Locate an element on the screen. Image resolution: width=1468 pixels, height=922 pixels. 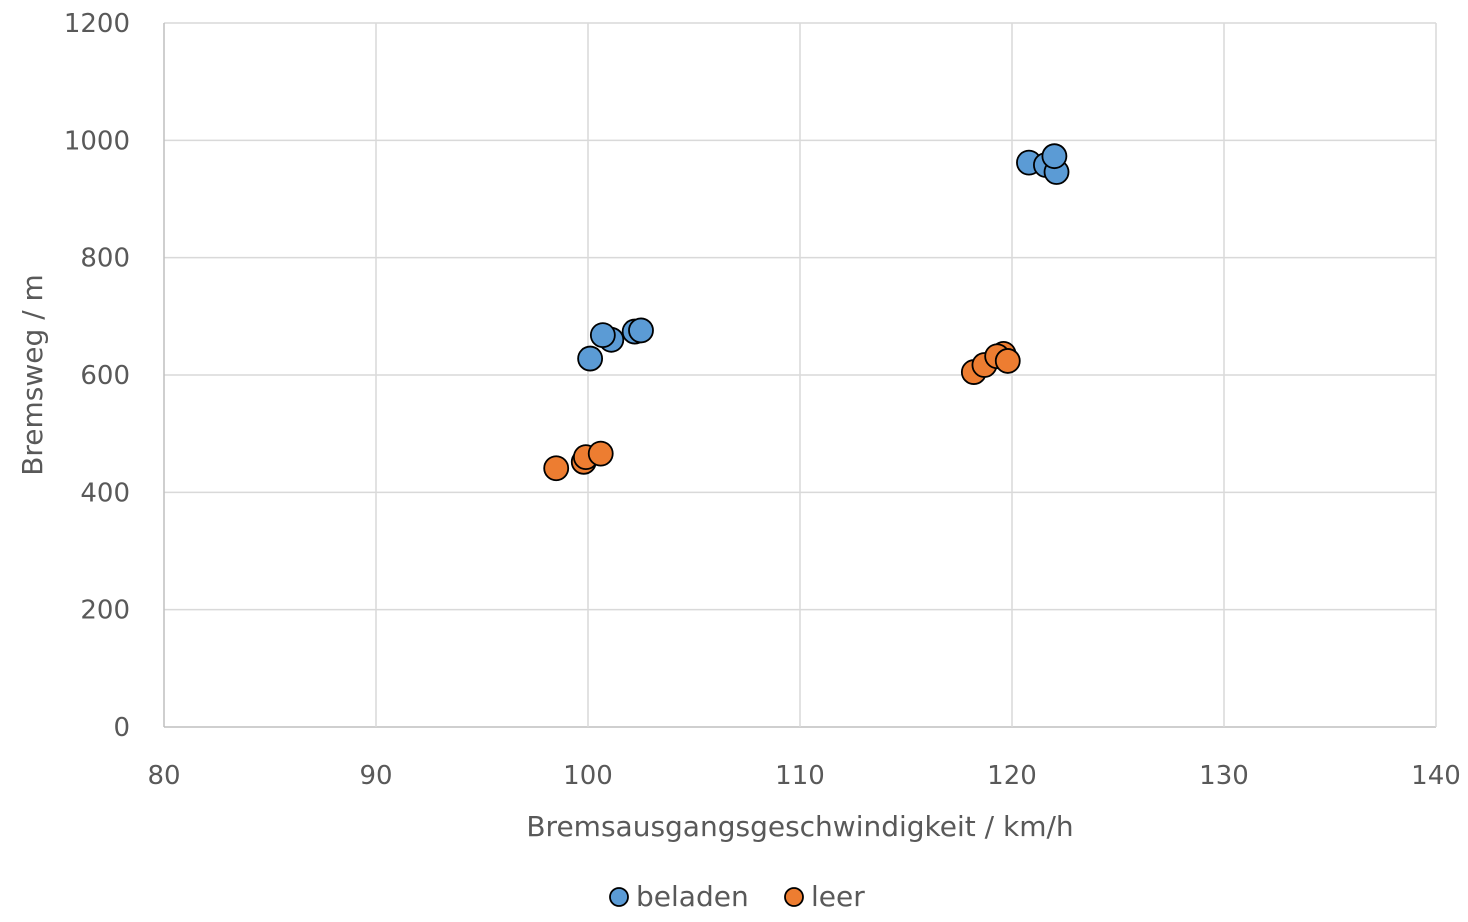
x-tick-label: 80 is located at coordinates (163, 776).